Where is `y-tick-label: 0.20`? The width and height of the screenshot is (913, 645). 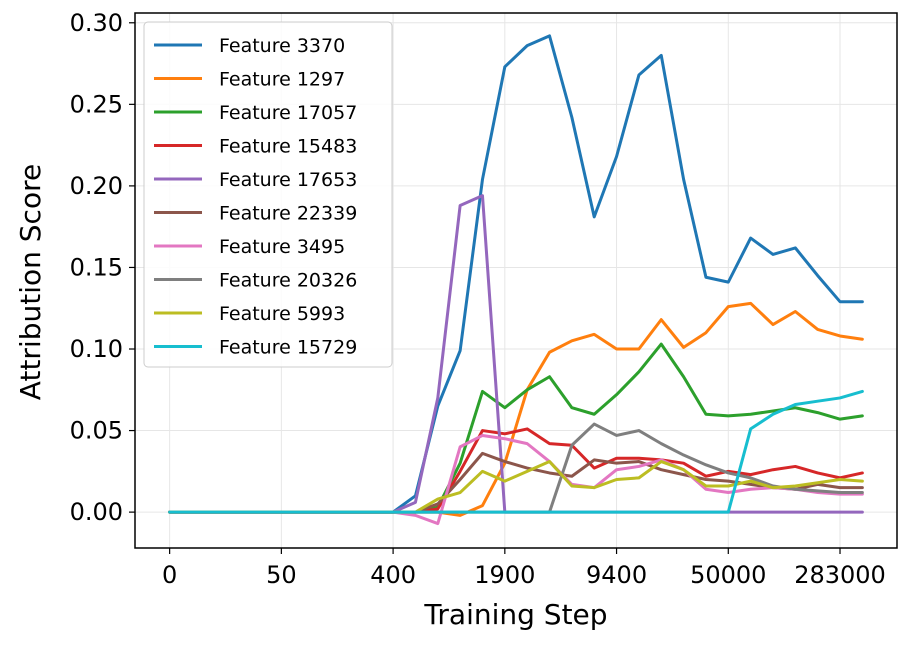
y-tick-label: 0.20 is located at coordinates (96, 186).